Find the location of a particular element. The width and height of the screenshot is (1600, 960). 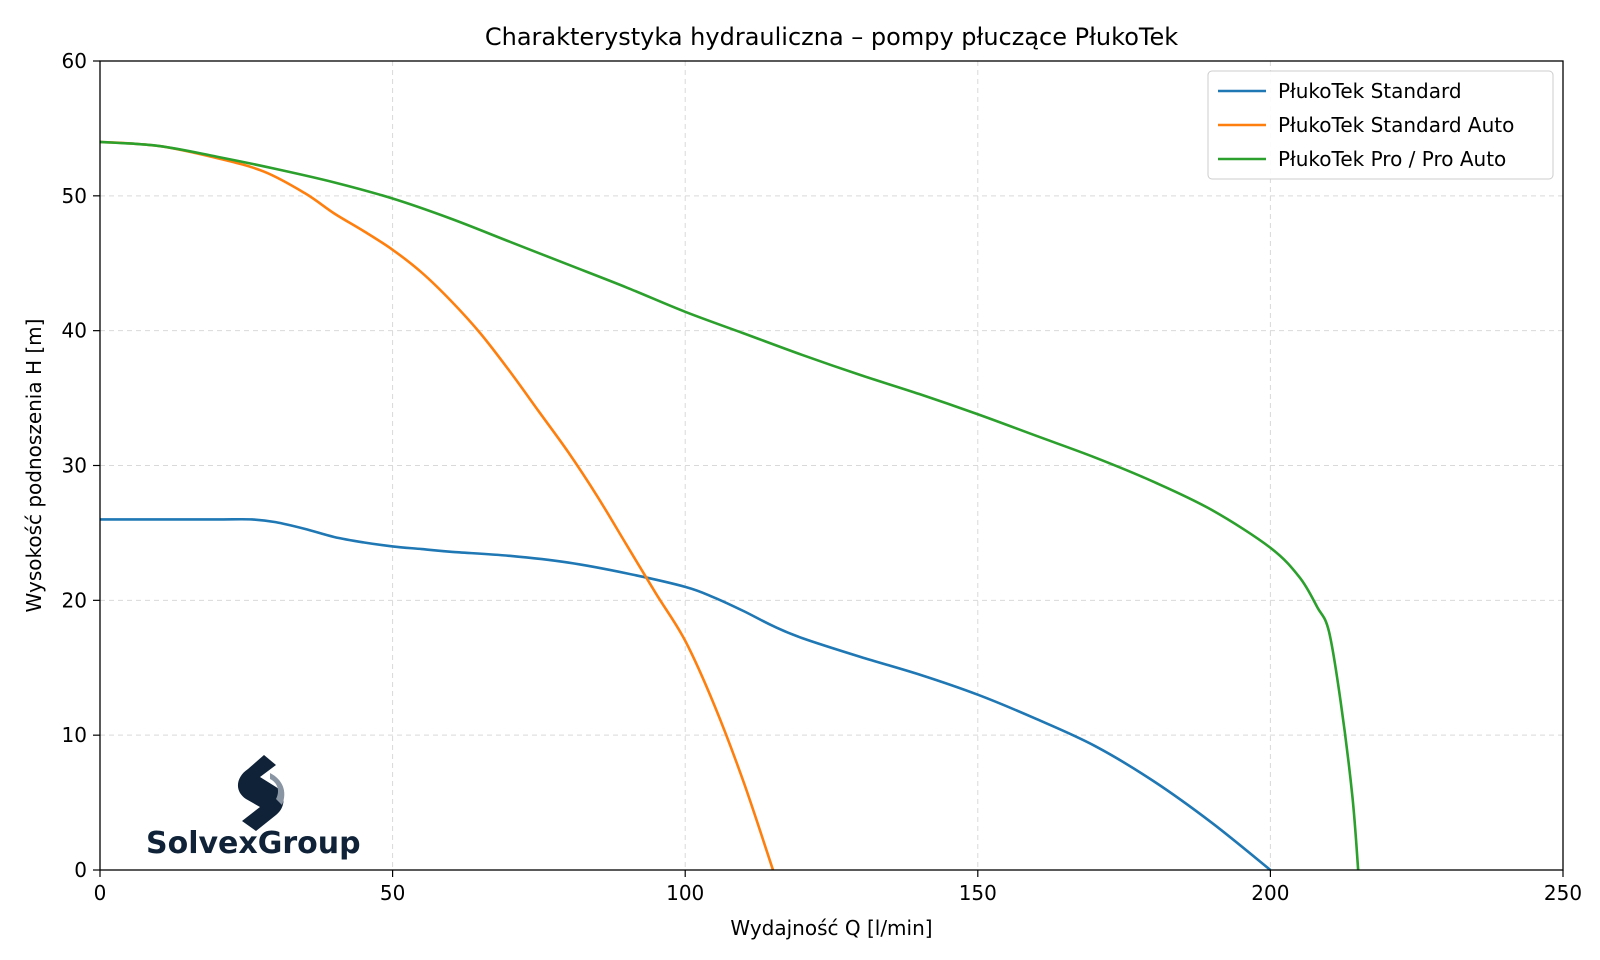

x-tick-label: 100 is located at coordinates (685, 893).